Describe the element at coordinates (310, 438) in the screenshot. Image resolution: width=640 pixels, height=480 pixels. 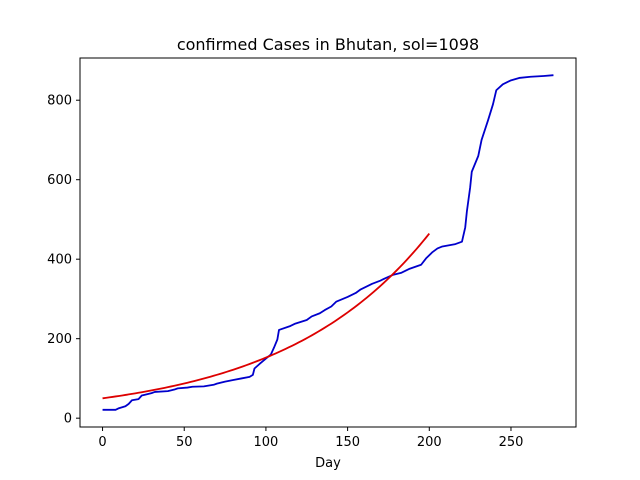
I see `x-axis: 0 50 100 150 200 250` at that location.